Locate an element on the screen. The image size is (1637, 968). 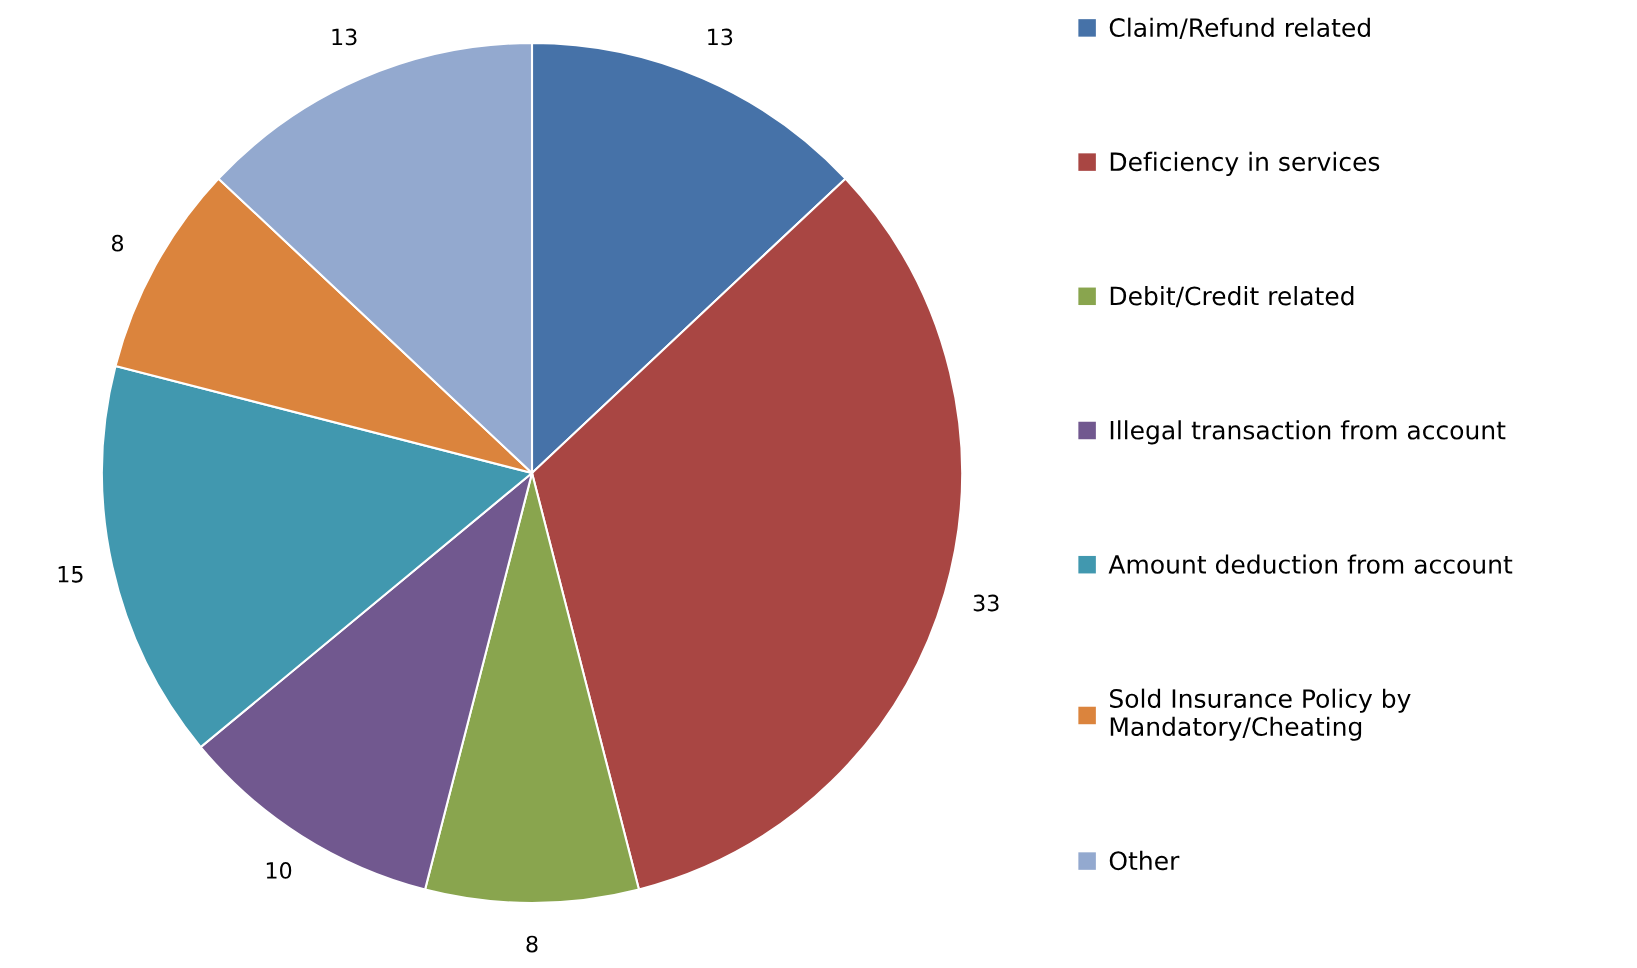
legend-label: Debit/Credit related is located at coordinates (1232, 297).